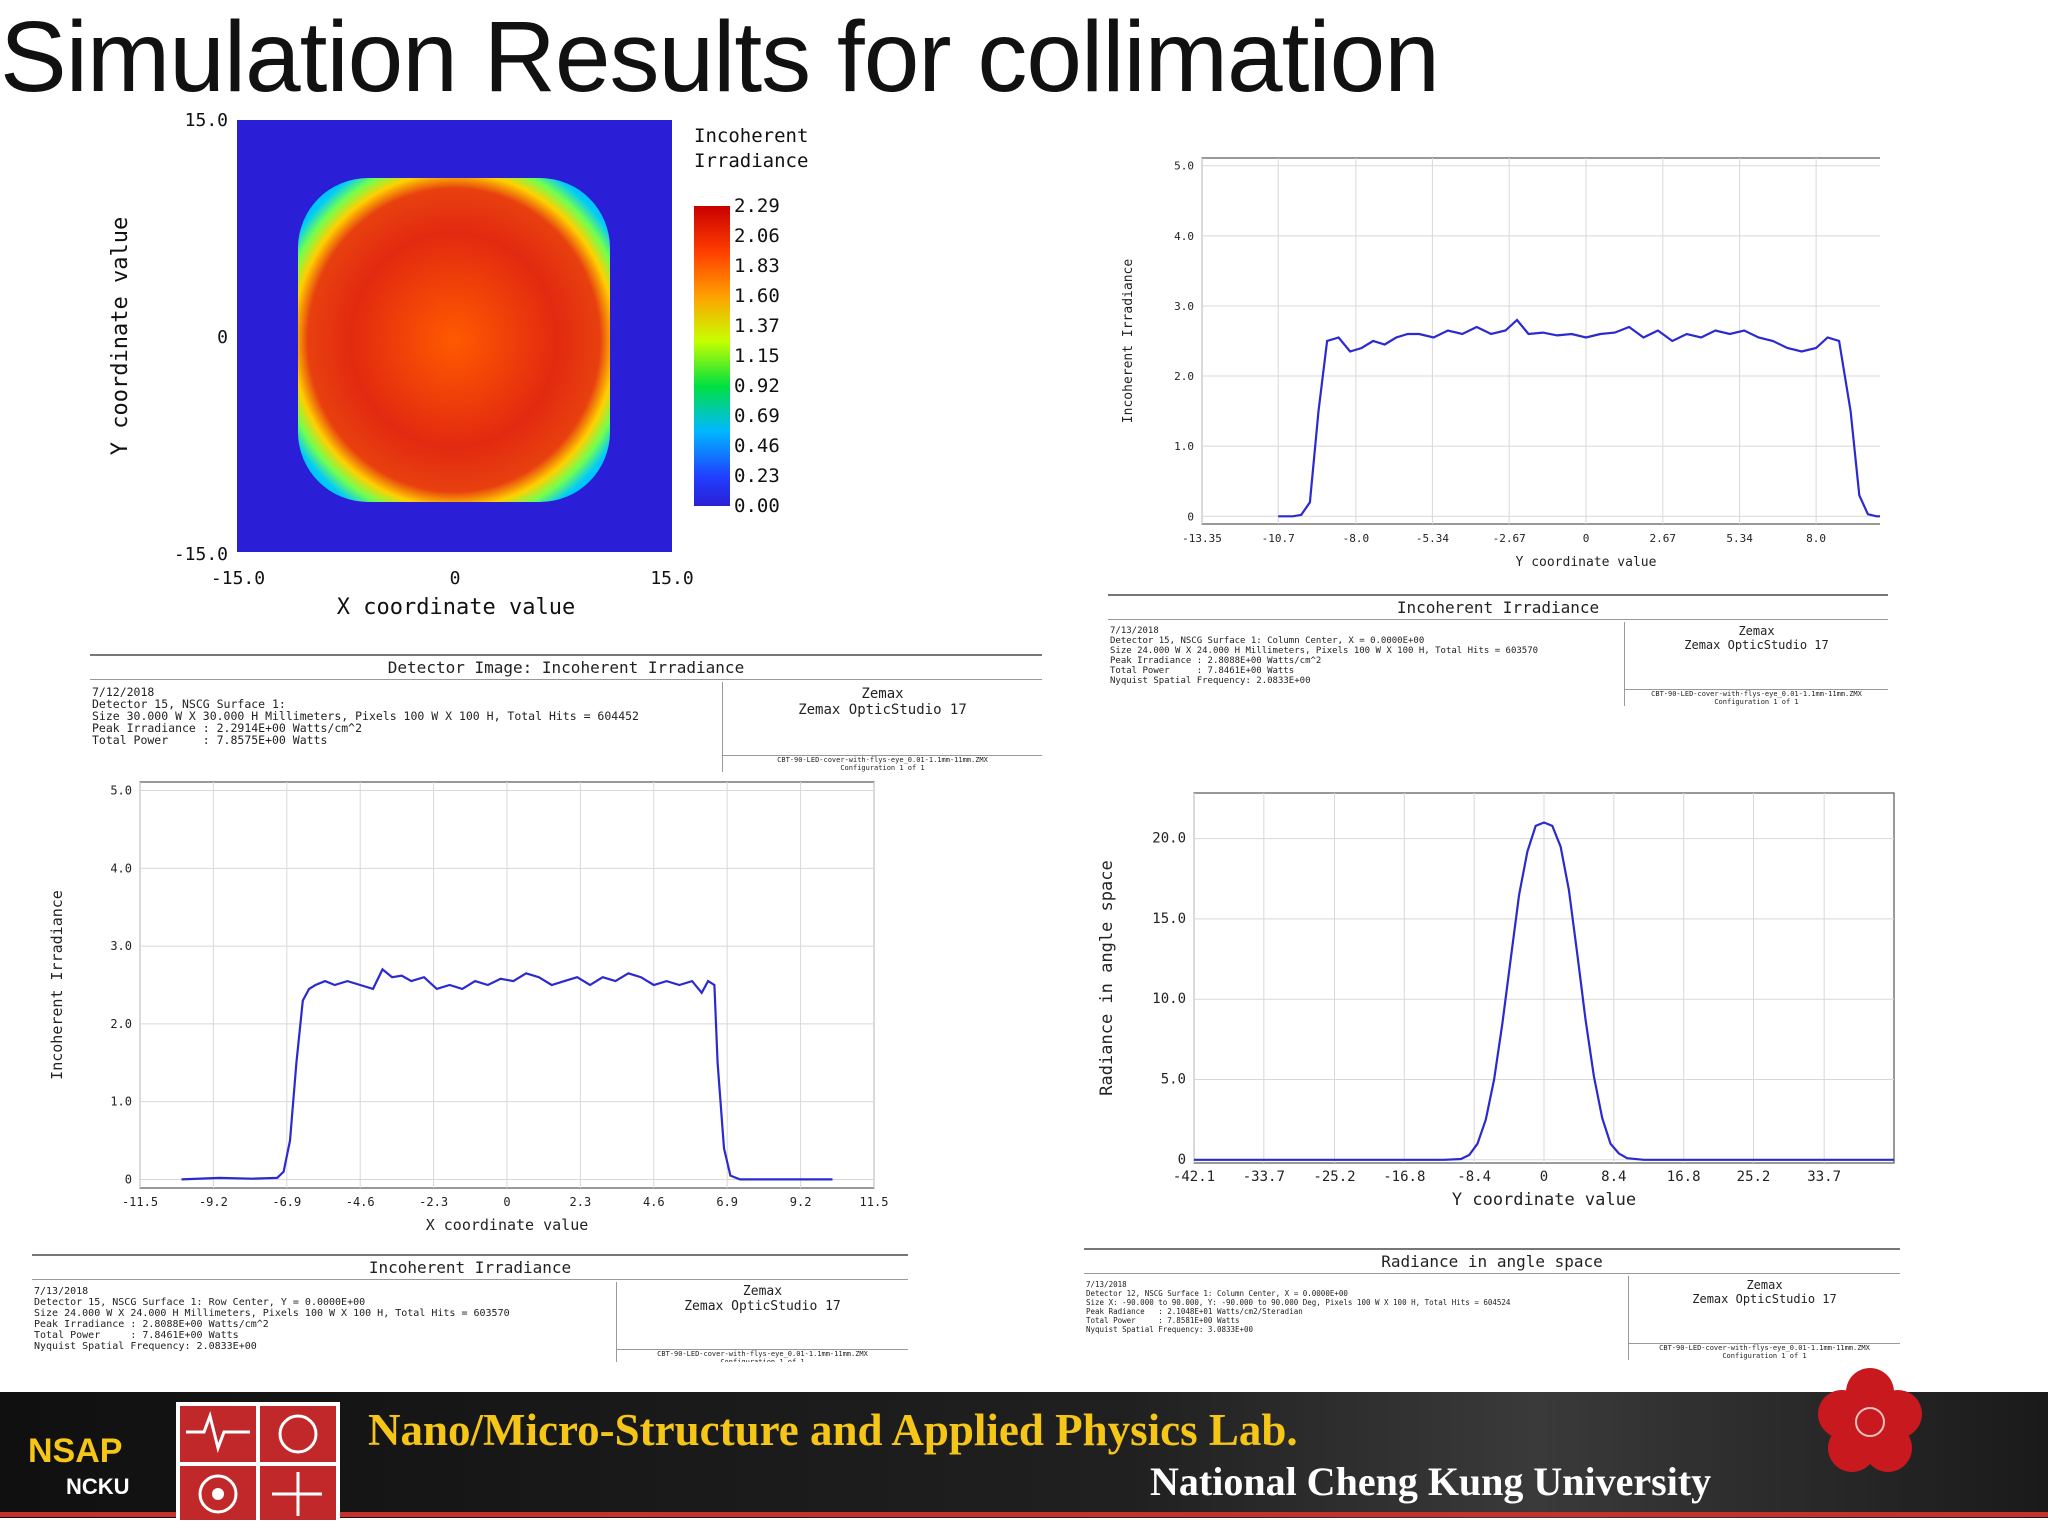 The image size is (2048, 1536). What do you see at coordinates (801, 1202) in the screenshot?
I see `x-tick-label: 9.2` at bounding box center [801, 1202].